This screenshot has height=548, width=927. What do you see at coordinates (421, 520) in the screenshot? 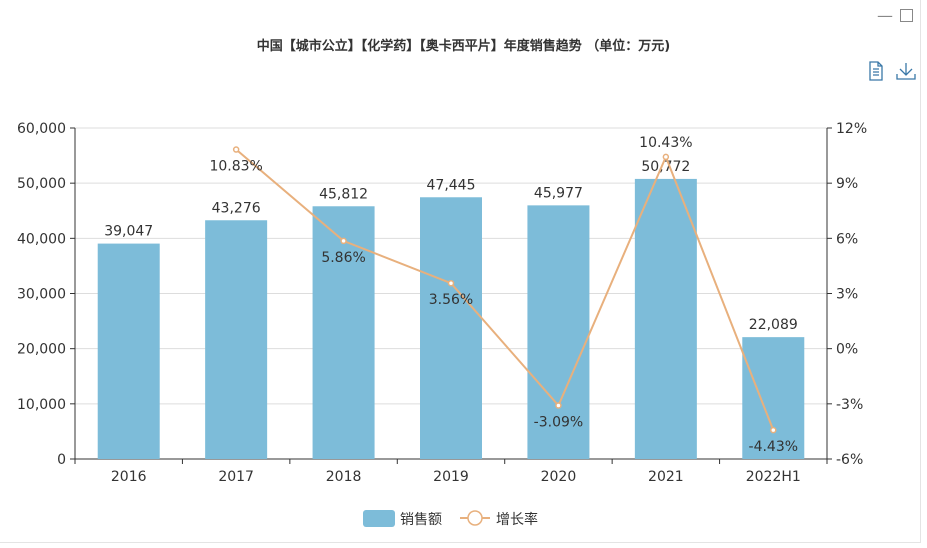
I see `legend-bar-label: 销售额` at bounding box center [421, 520].